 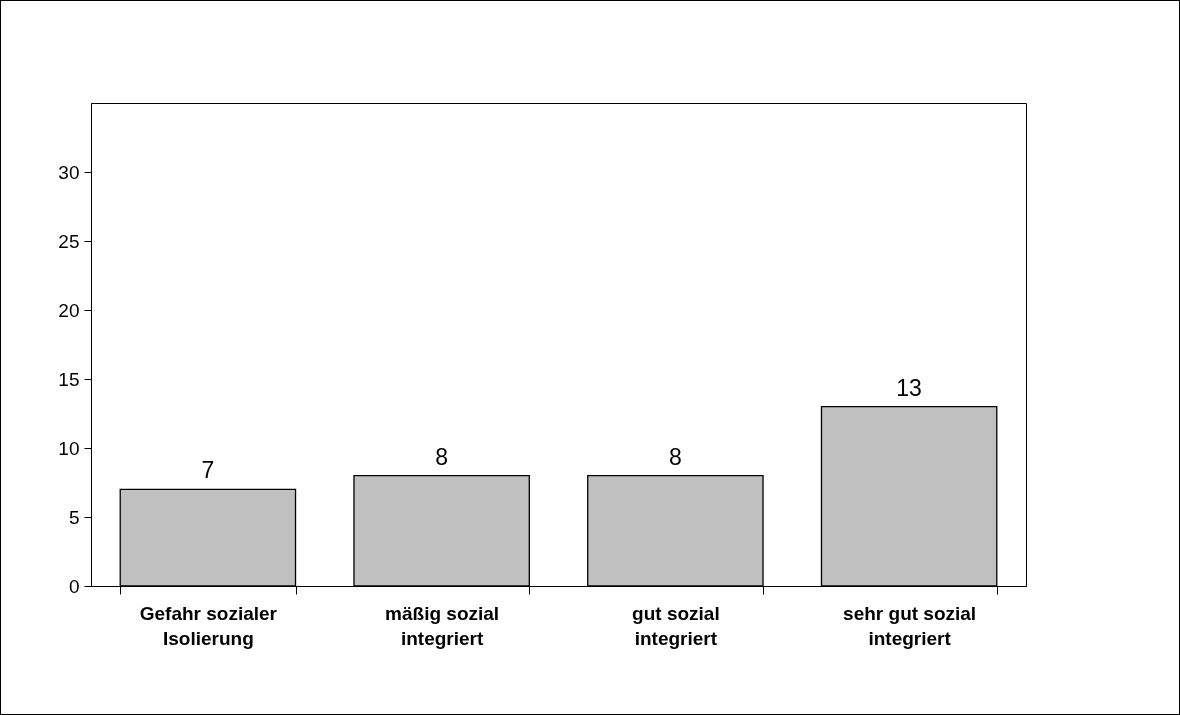 I want to click on x-tick-label: sehr gut sozial integriert, so click(x=910, y=625).